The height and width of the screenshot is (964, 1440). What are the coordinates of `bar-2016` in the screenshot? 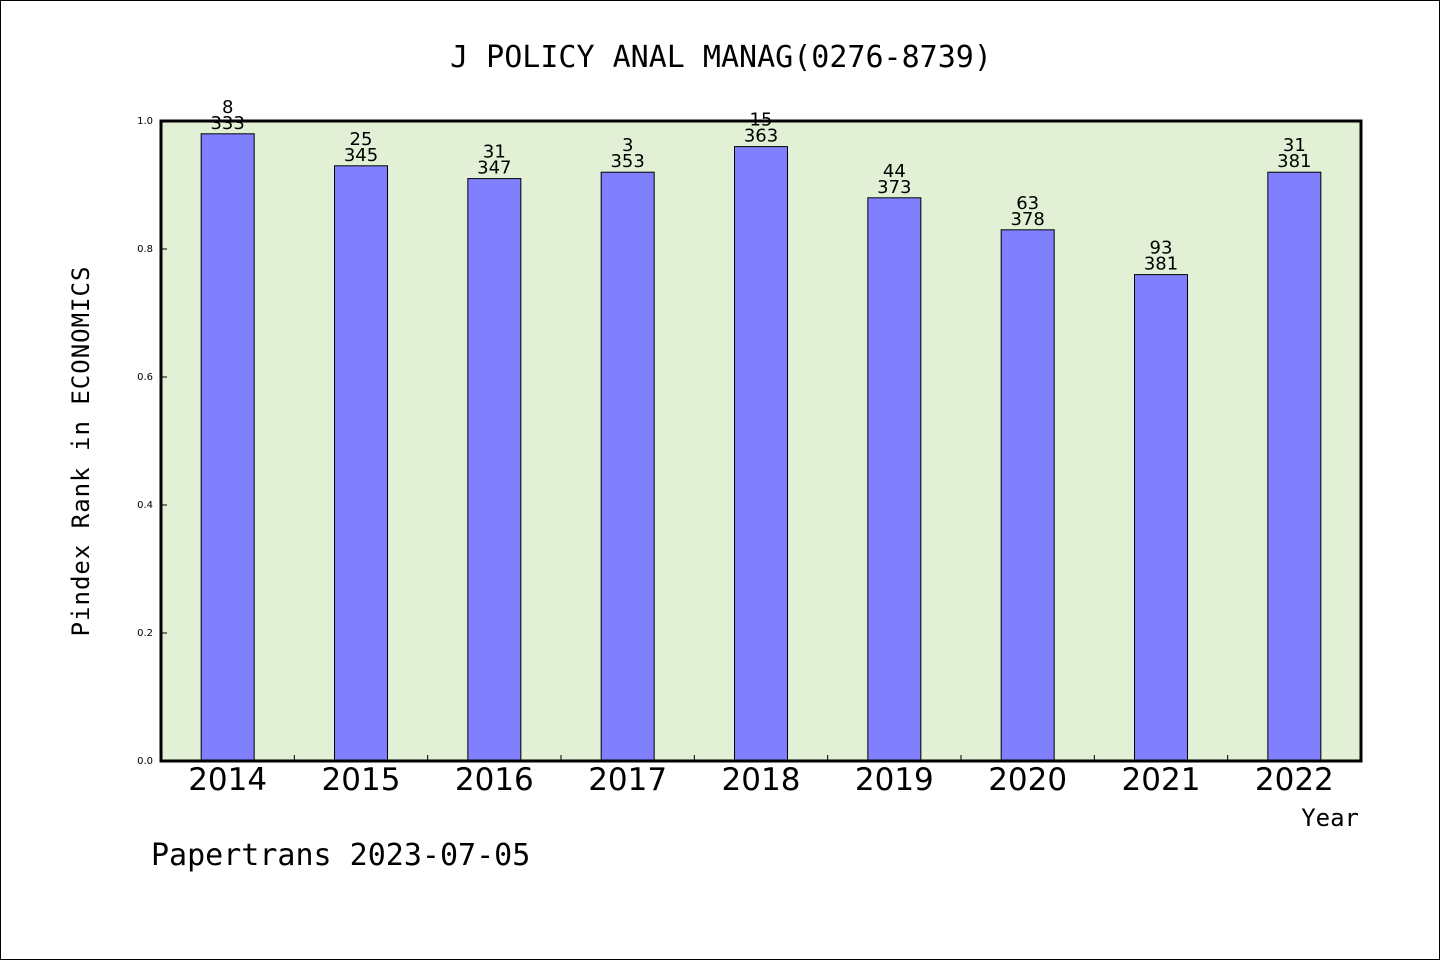 It's located at (494, 470).